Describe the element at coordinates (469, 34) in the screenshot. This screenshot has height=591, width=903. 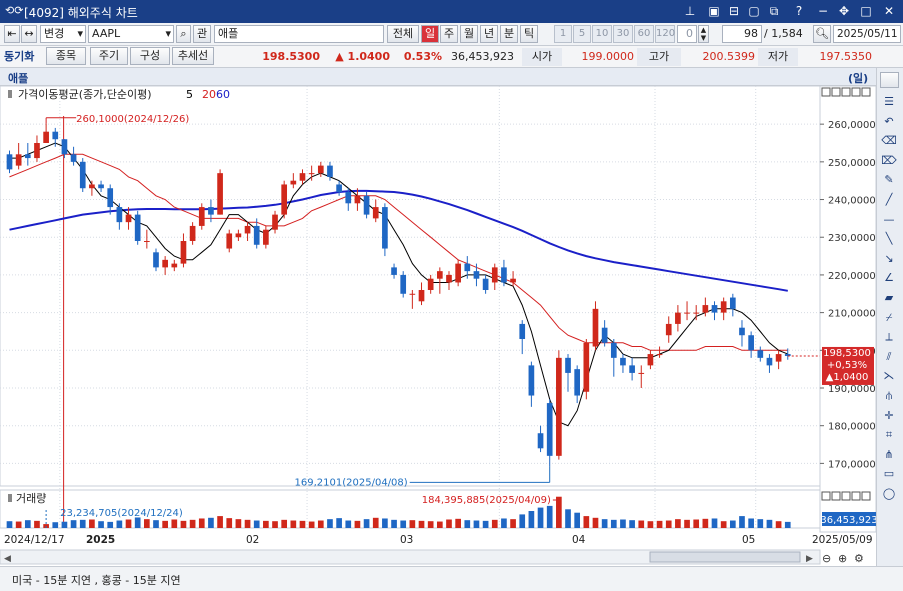
I see `tab-period-2: 월` at that location.